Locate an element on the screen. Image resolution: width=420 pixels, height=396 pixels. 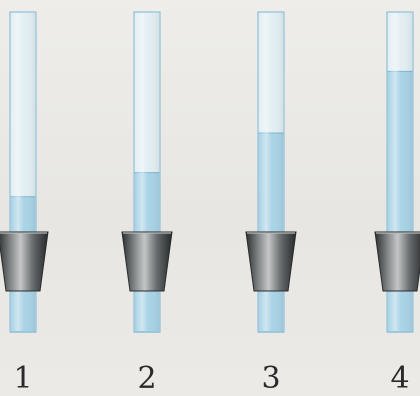
tube-label-3: 3 is located at coordinates (271, 378).